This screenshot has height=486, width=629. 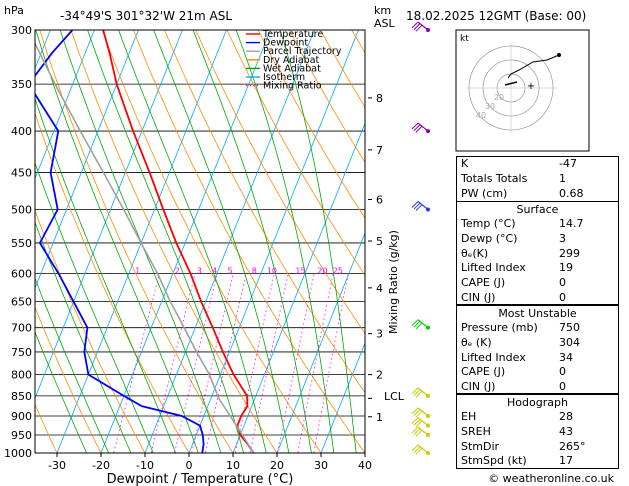 What do you see at coordinates (537, 372) in the screenshot?
I see `most-unstable-row: CAPE (J) 0` at bounding box center [537, 372].